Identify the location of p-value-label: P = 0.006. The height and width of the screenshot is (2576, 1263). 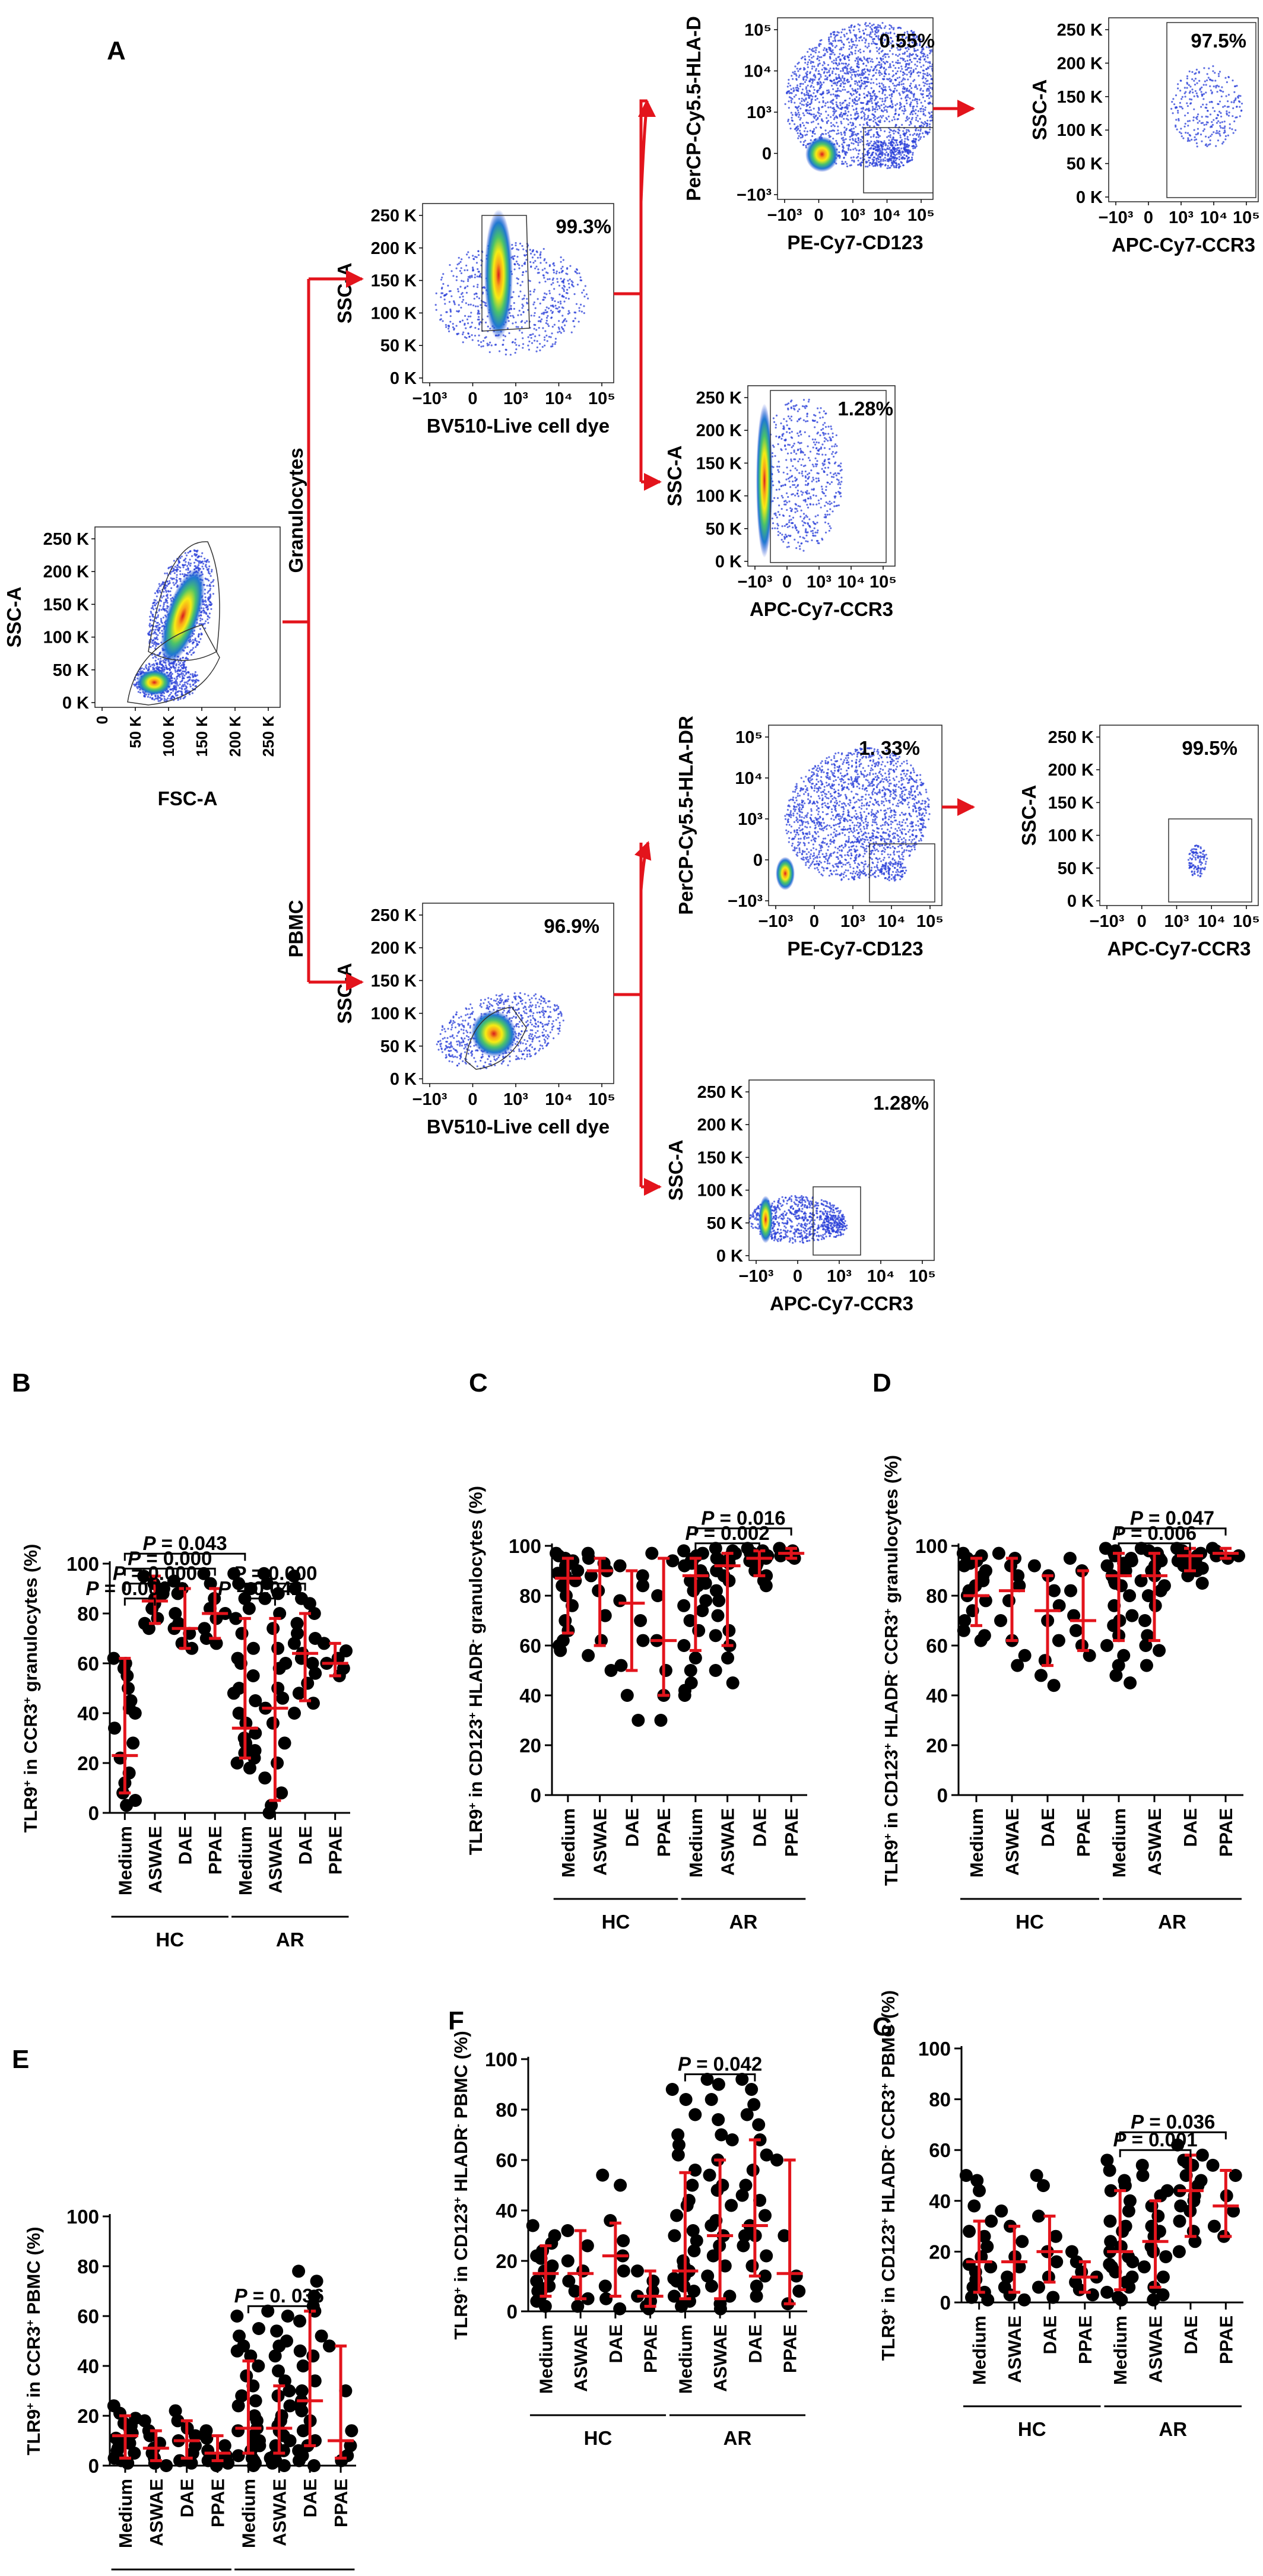
(1154, 1533).